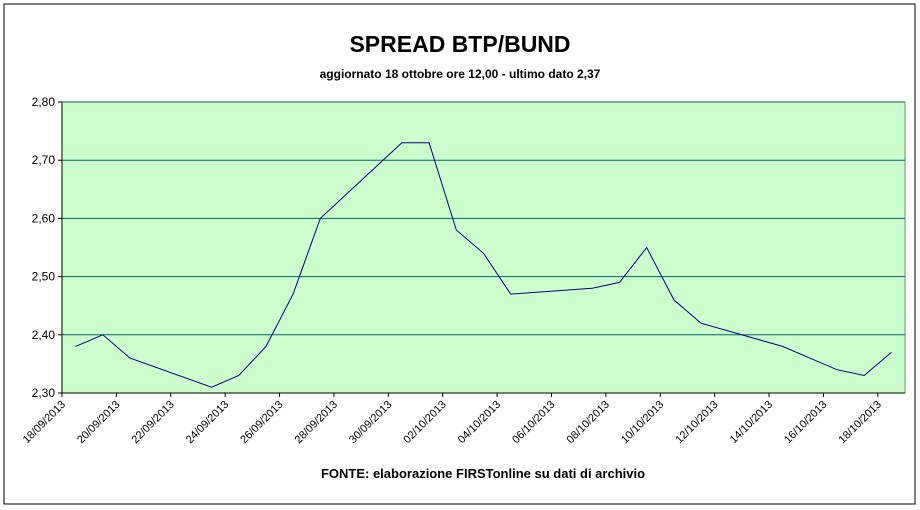 The width and height of the screenshot is (920, 510). What do you see at coordinates (44, 335) in the screenshot?
I see `y-tick-label: 2,40` at bounding box center [44, 335].